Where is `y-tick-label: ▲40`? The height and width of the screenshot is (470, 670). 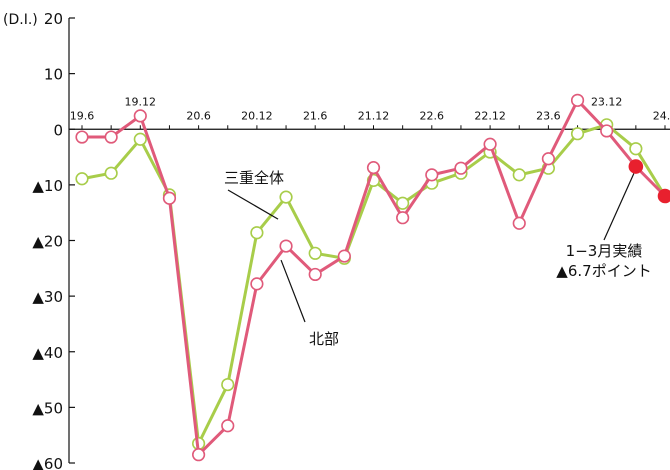 y-tick-label: ▲40 is located at coordinates (47, 353).